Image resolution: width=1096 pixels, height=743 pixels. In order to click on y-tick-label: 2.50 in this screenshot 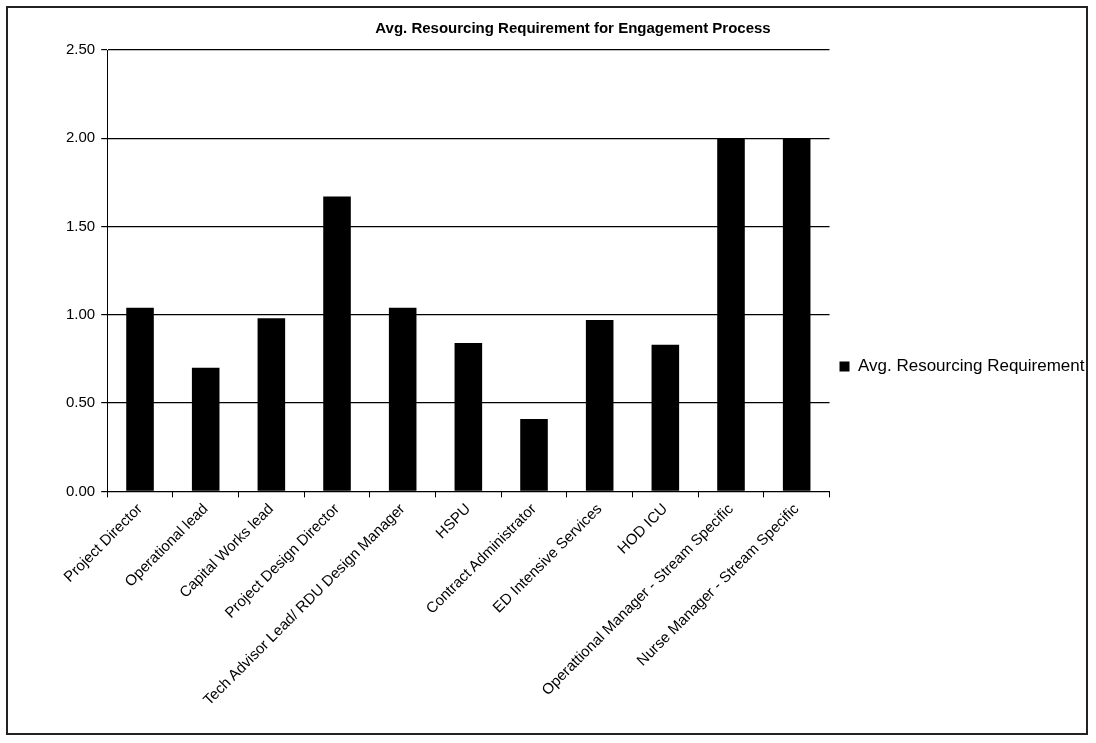, I will do `click(80, 49)`.